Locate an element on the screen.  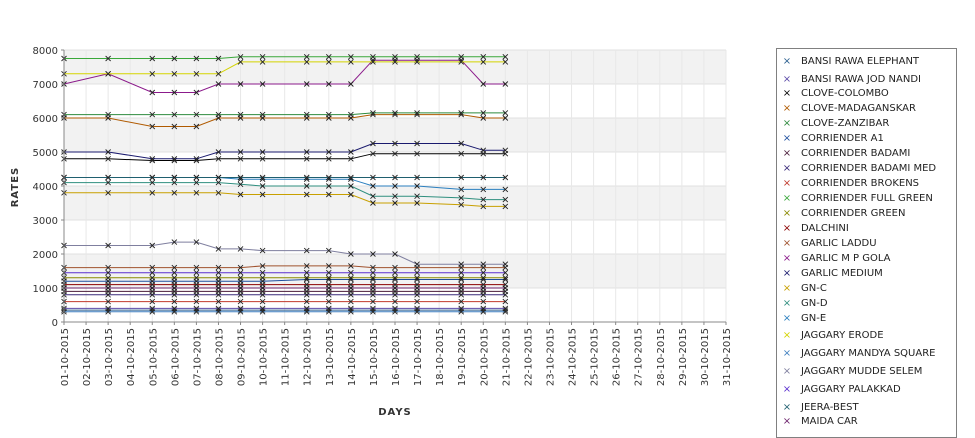
legend-label: JAGGARY ERODE is located at coordinates (842, 335).